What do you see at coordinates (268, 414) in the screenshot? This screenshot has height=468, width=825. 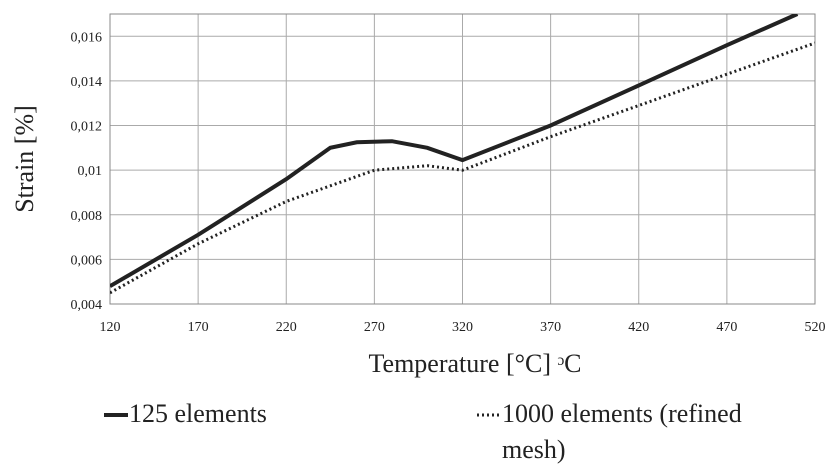 I see `legend-item: 125 elements` at bounding box center [268, 414].